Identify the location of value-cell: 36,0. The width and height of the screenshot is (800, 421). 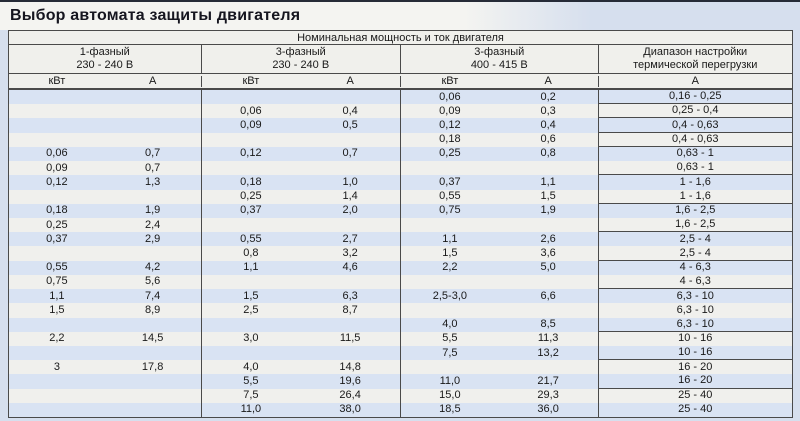
(548, 409).